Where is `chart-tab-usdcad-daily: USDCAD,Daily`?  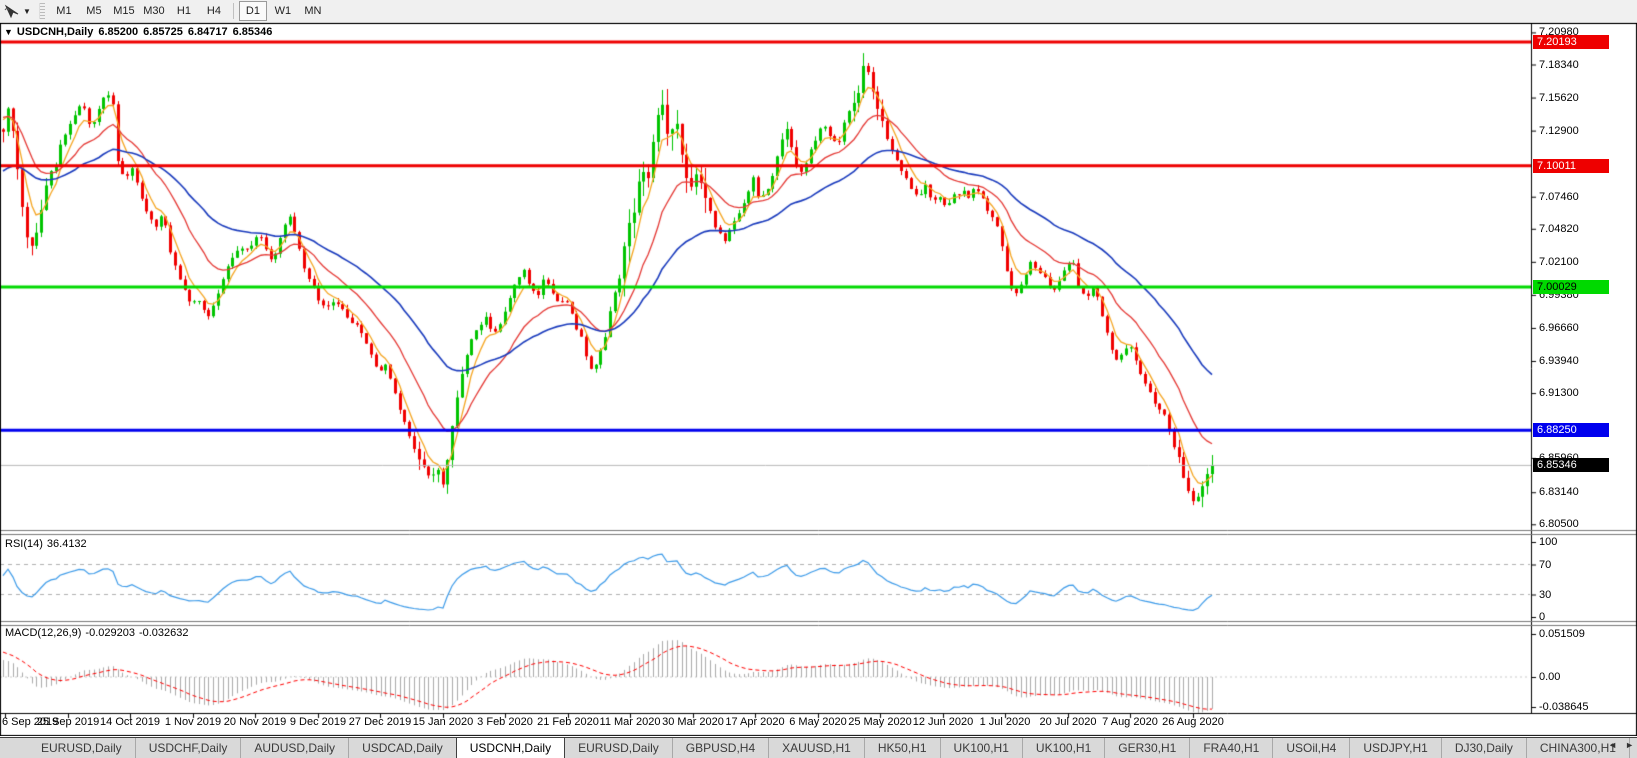
chart-tab-usdcad-daily: USDCAD,Daily is located at coordinates (402, 748).